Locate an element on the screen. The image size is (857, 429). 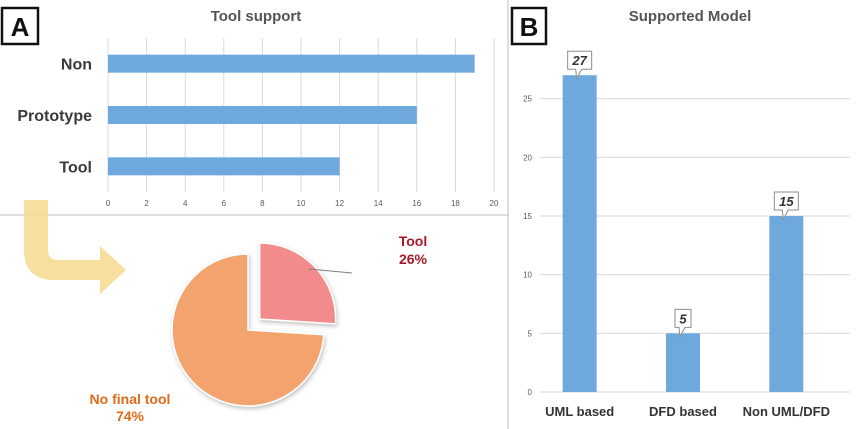
chart-c-data-label: 15 is located at coordinates (786, 201).